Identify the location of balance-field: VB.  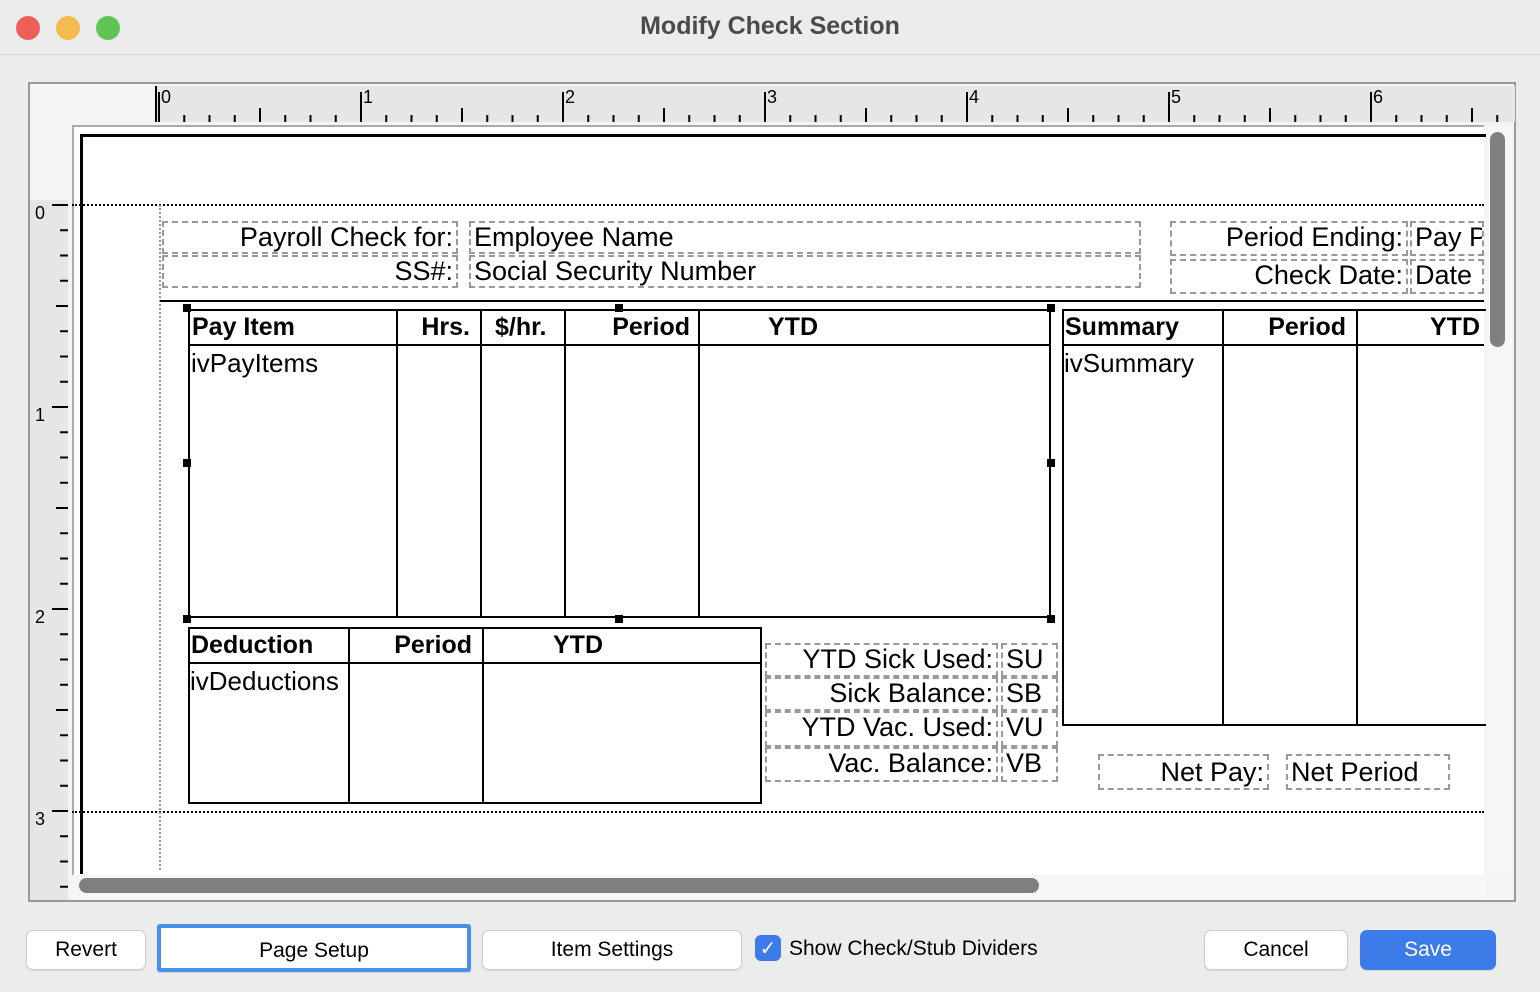
(1029, 764).